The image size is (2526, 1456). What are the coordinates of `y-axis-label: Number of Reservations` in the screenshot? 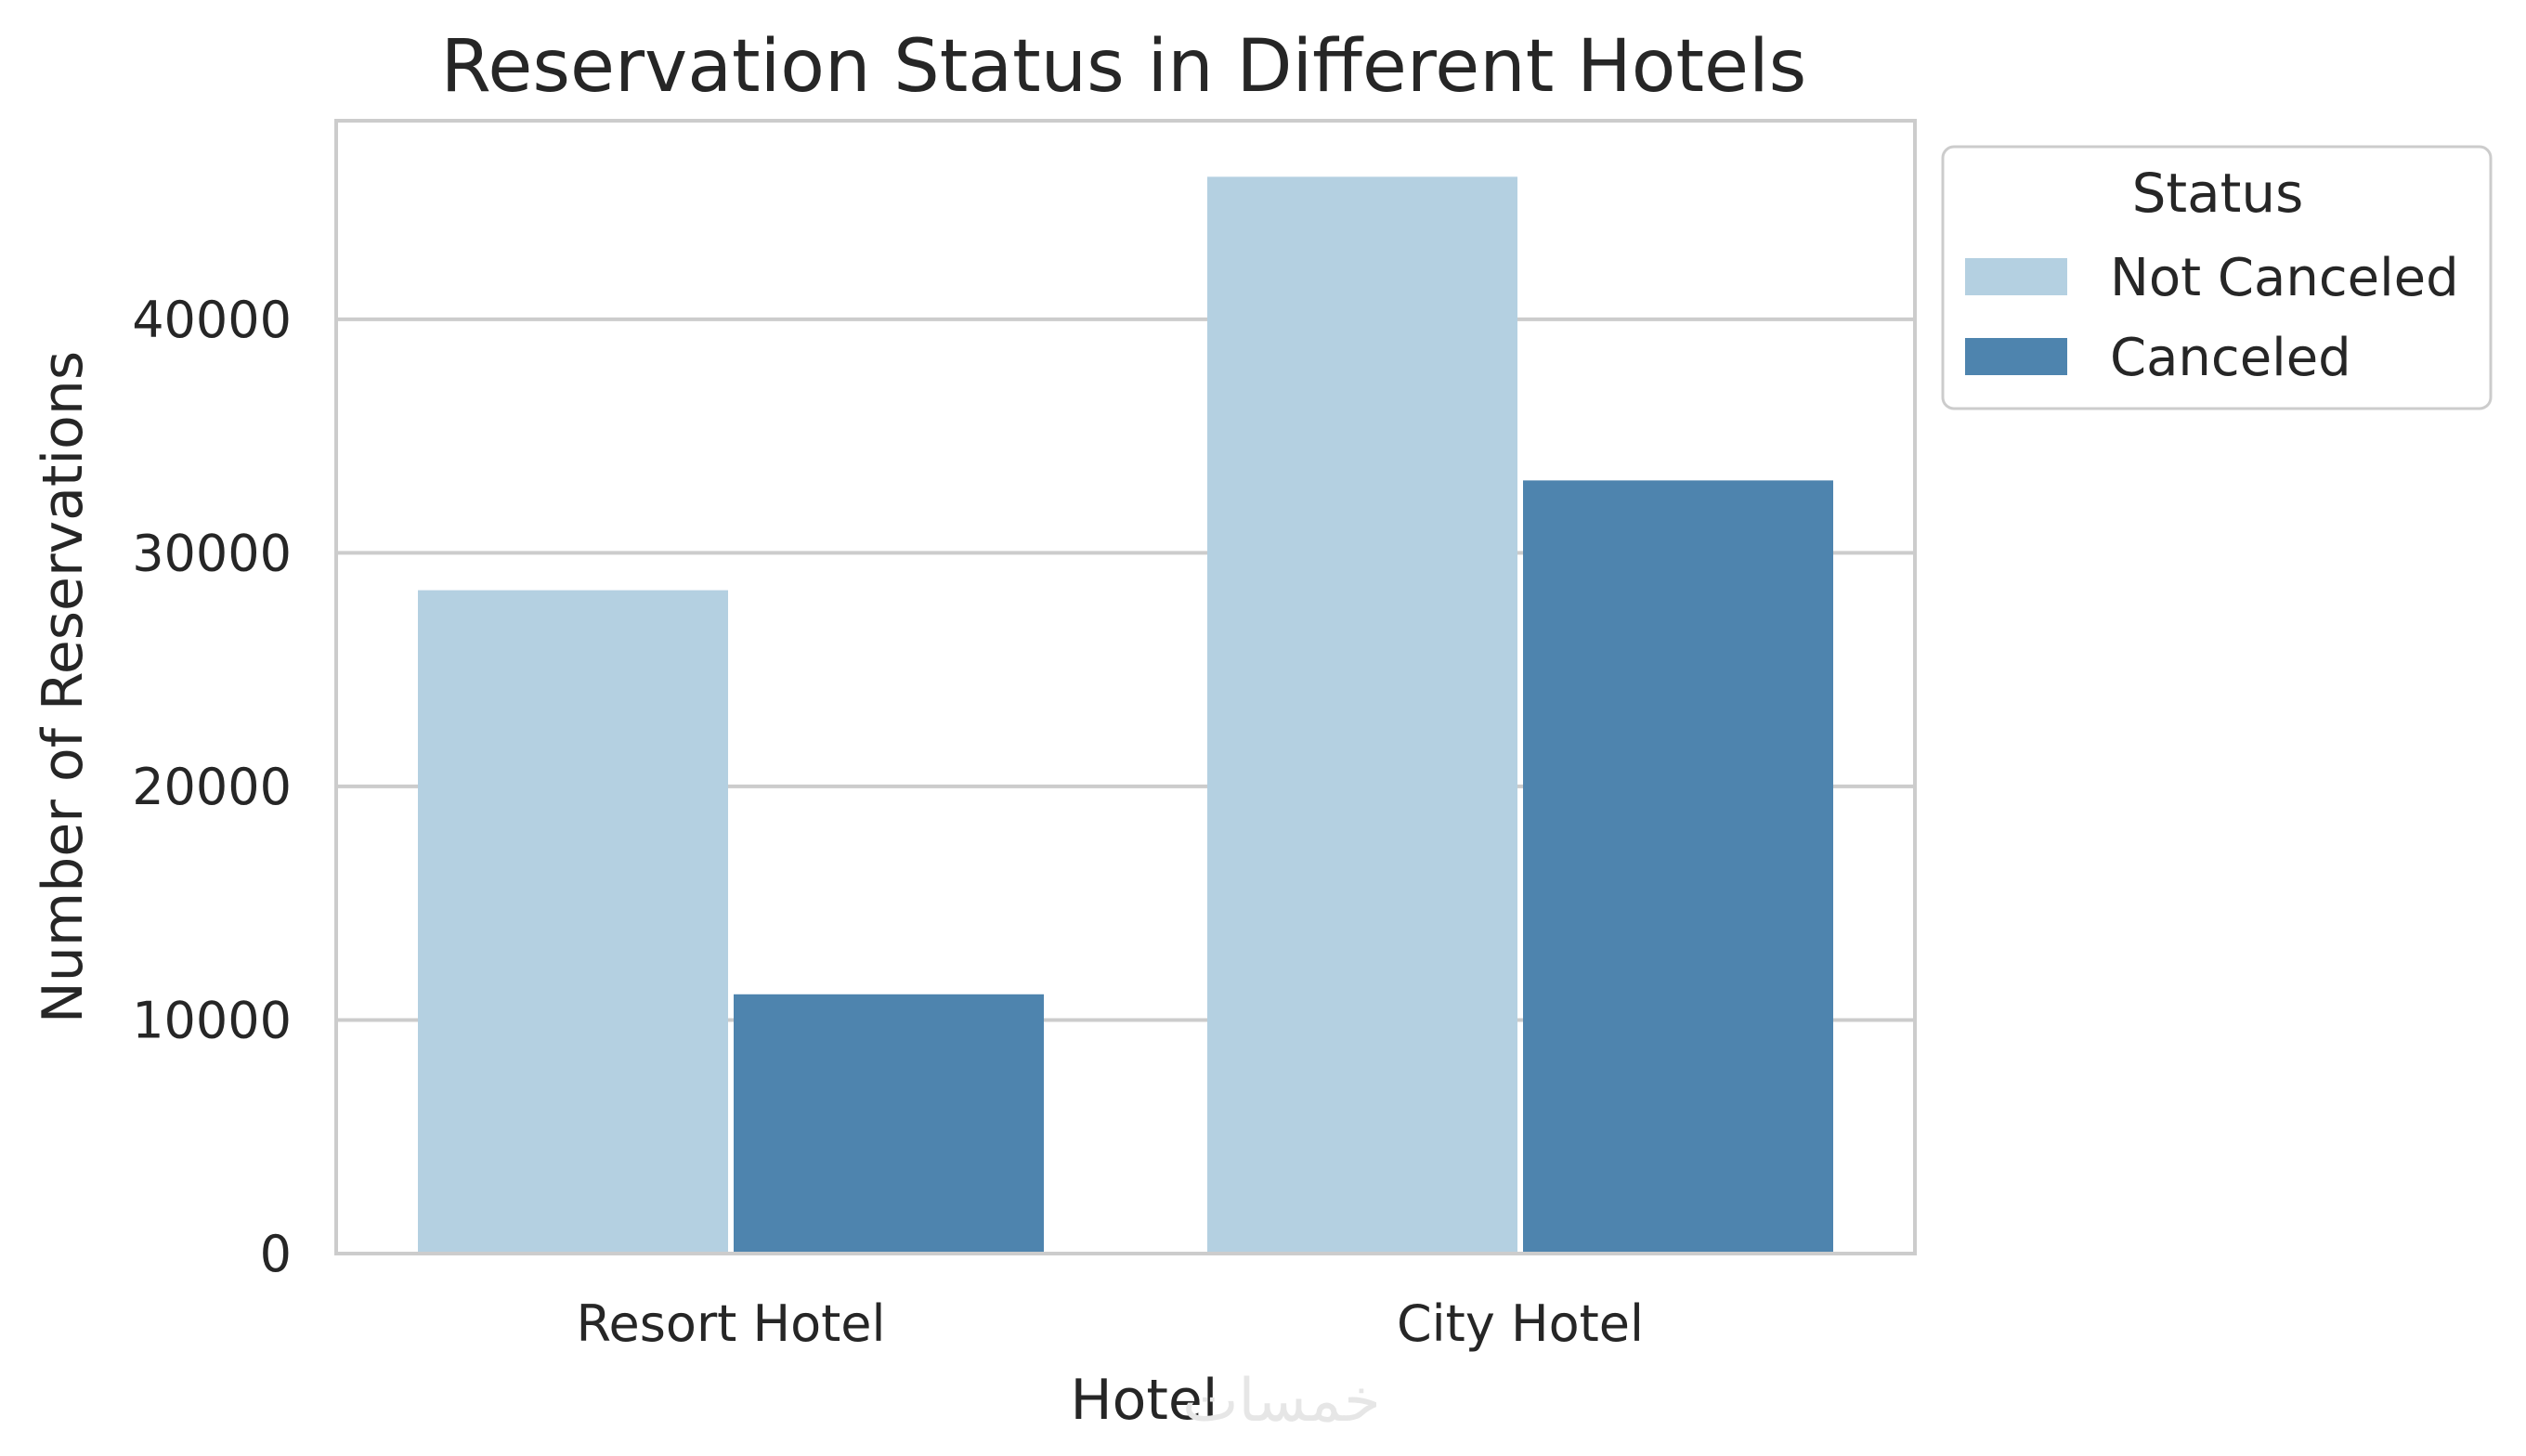 It's located at (63, 687).